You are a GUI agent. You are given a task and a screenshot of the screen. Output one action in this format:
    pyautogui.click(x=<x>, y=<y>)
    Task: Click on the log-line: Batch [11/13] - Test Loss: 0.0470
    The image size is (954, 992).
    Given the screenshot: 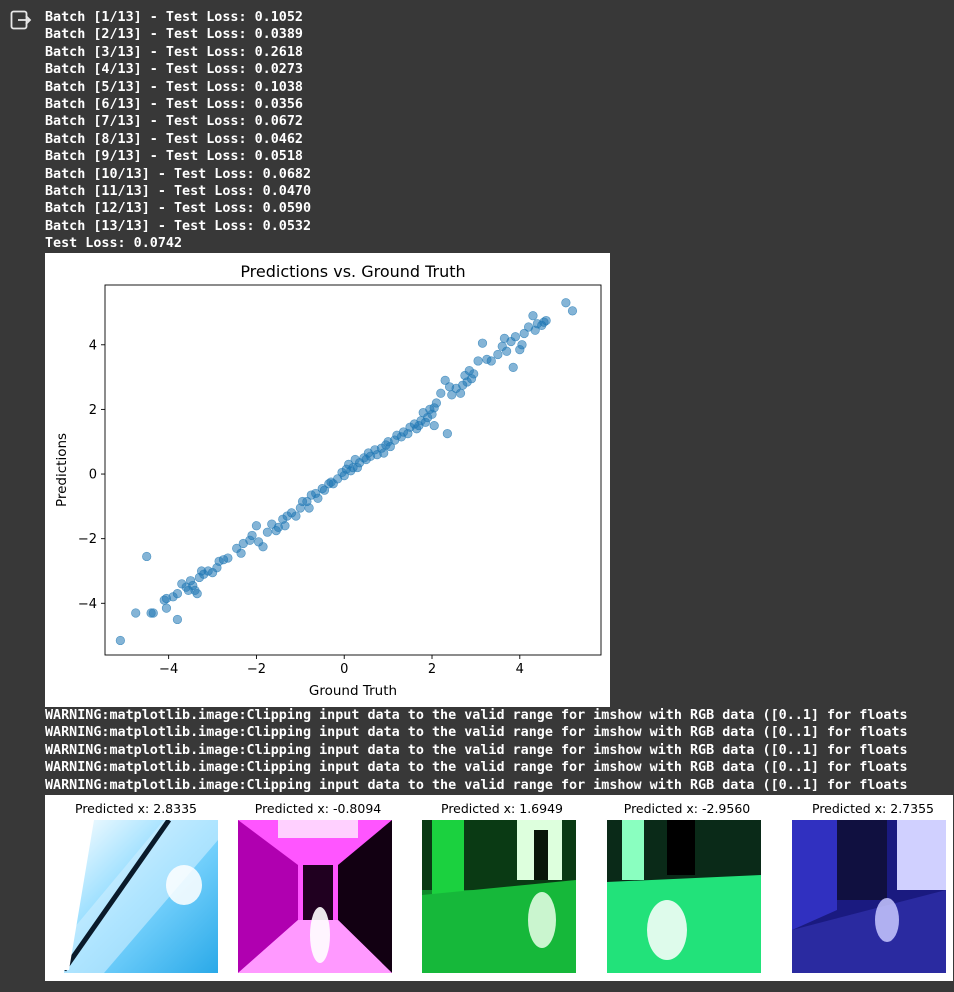 What is the action you would take?
    pyautogui.click(x=178, y=191)
    